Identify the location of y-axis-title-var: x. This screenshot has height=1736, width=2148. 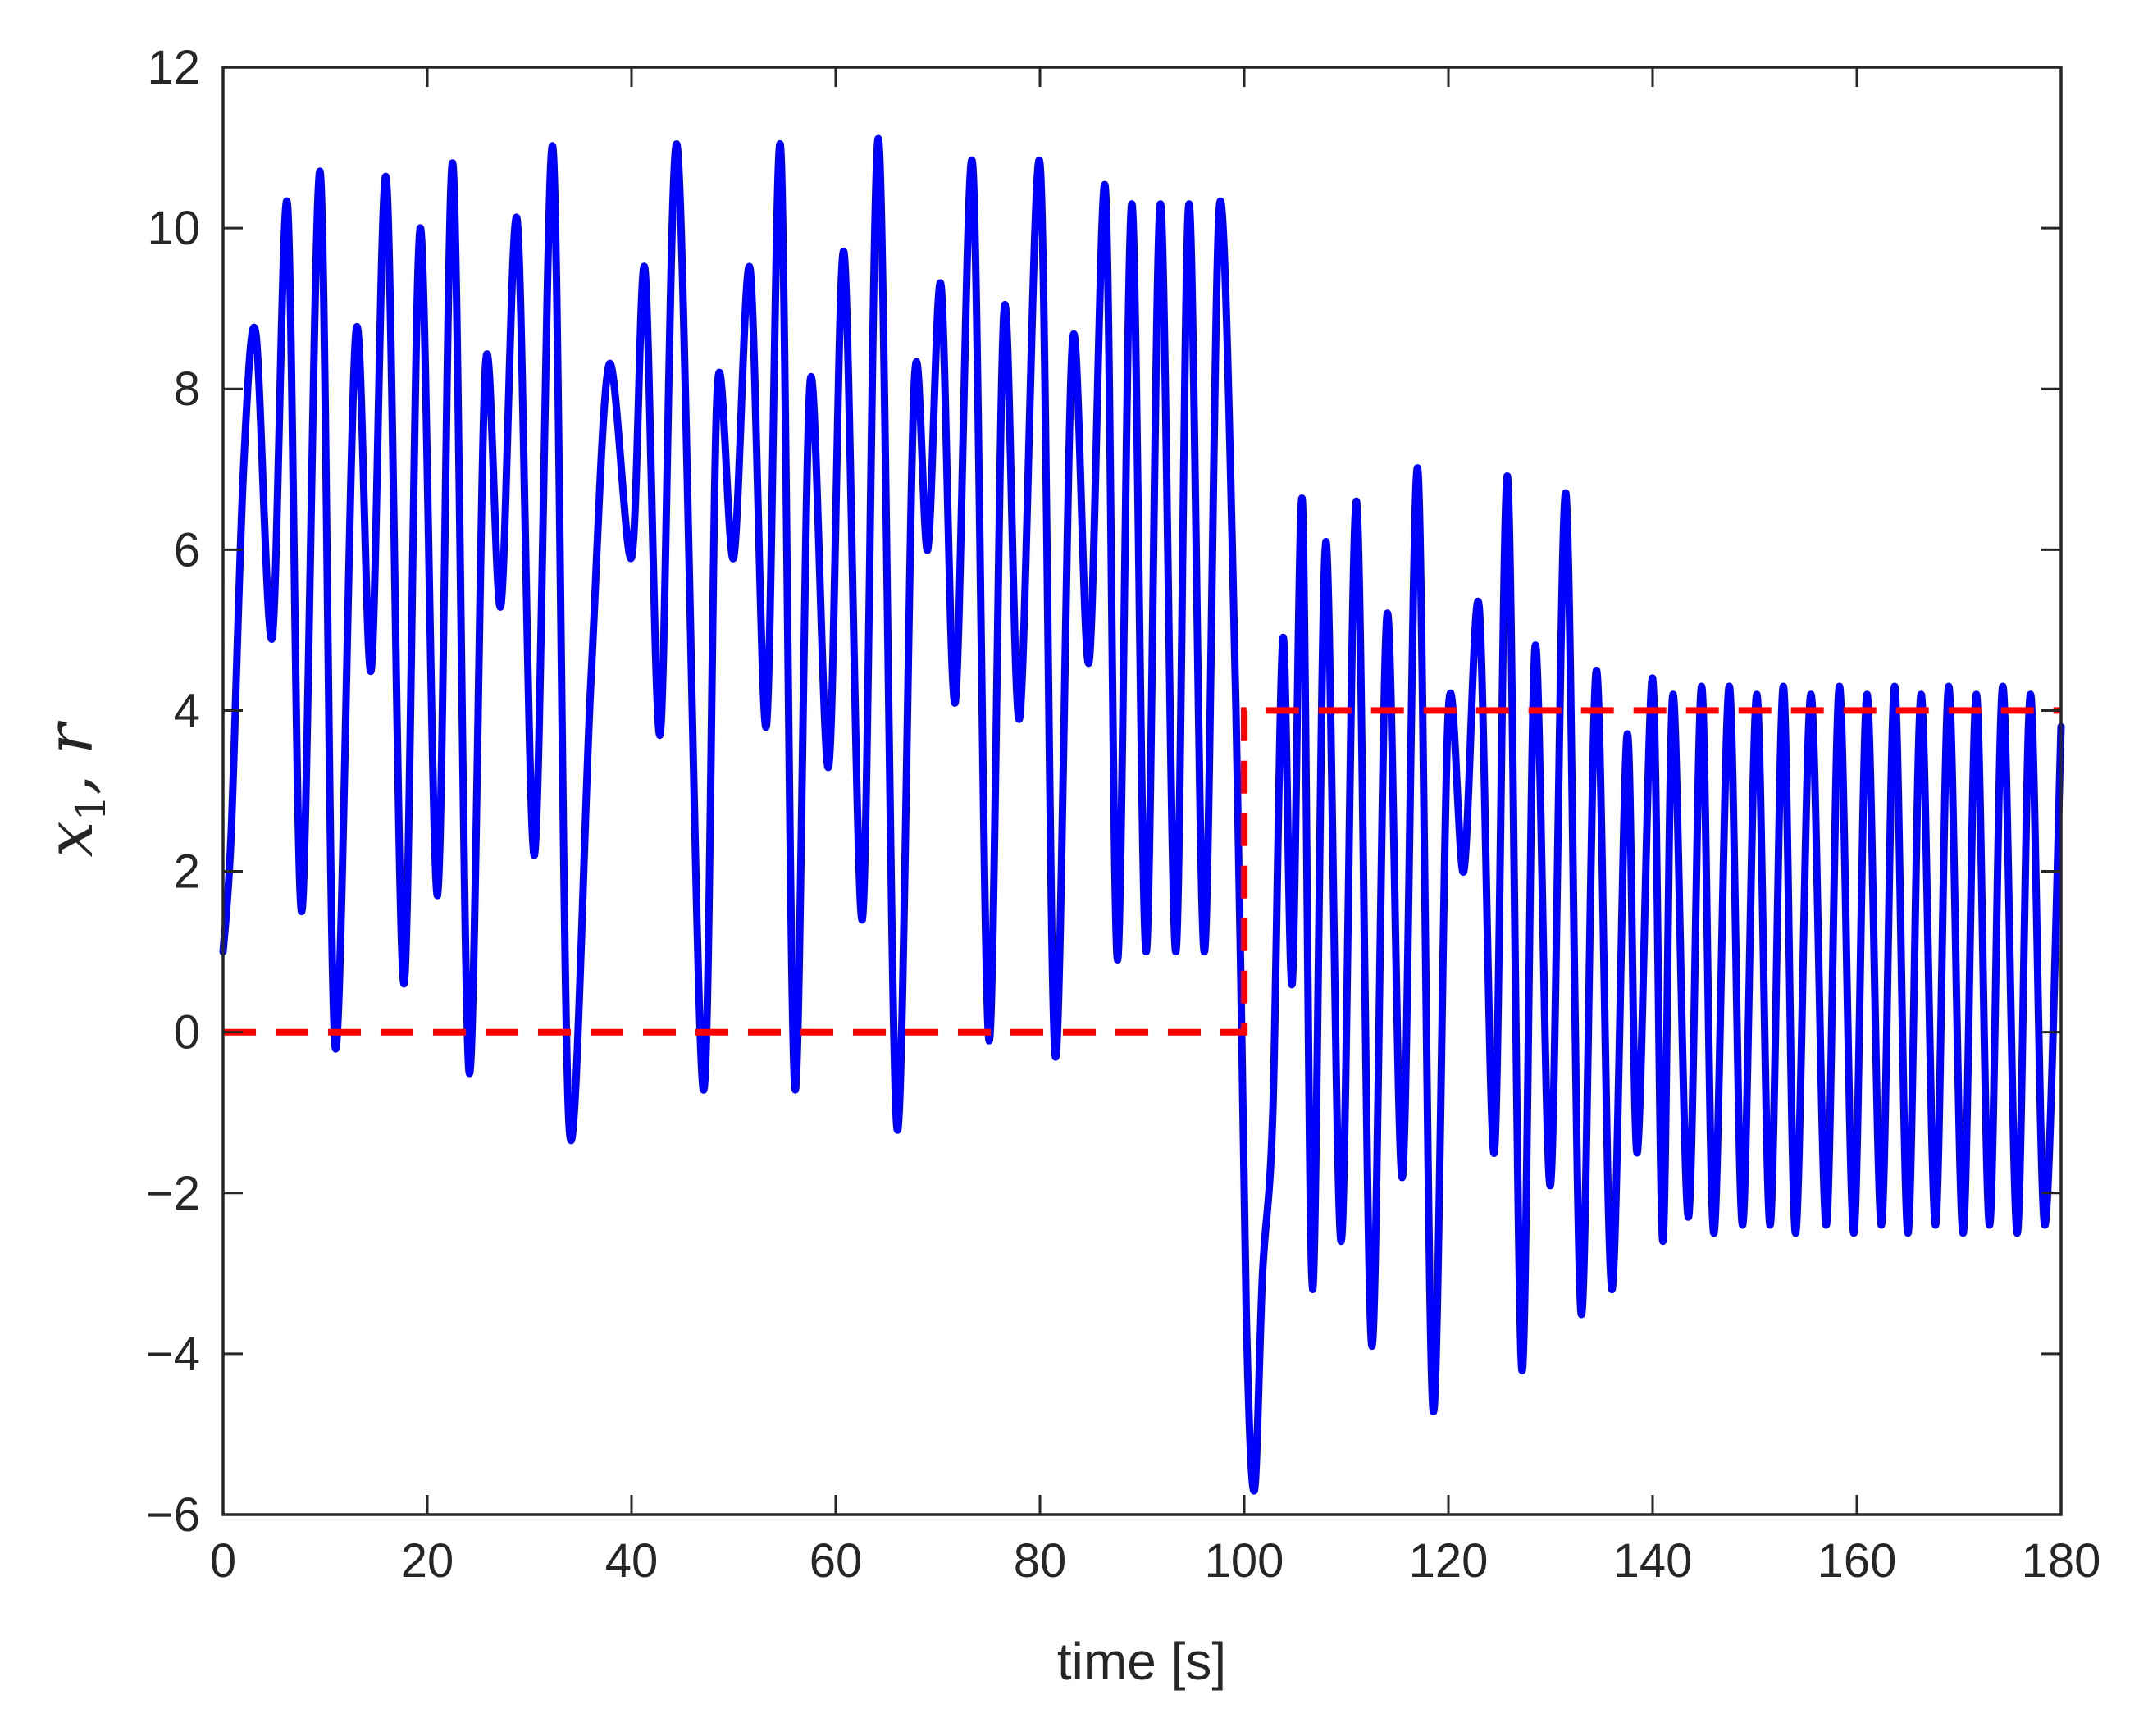
(70, 839).